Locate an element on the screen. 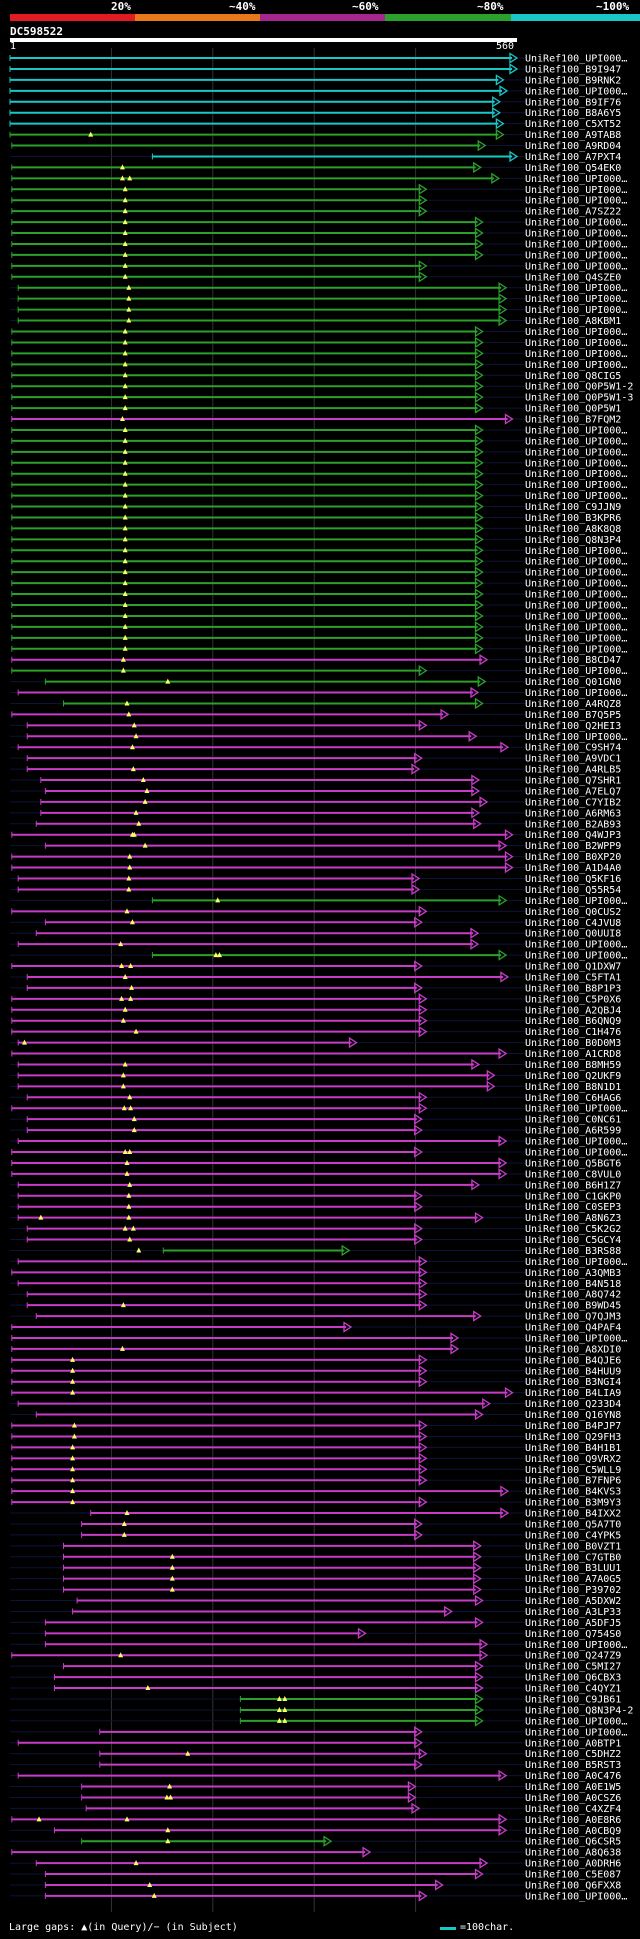  hit-label: UniRef100_A6R599 is located at coordinates (573, 1131).